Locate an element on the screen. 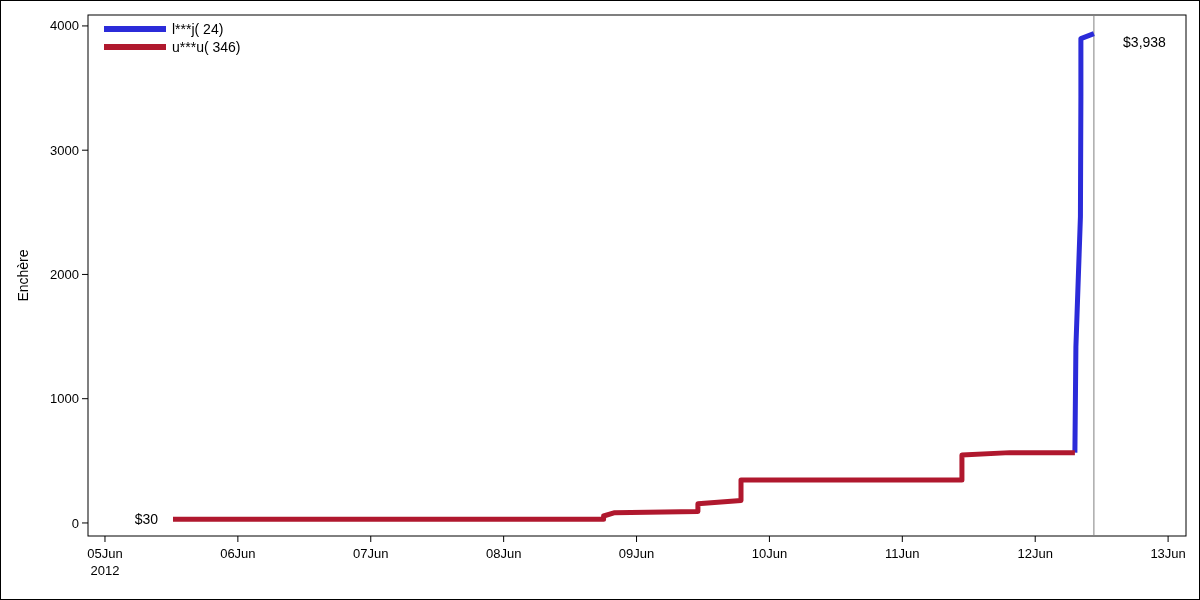 The height and width of the screenshot is (600, 1200). x-tick-label: 05Jun 2012 is located at coordinates (105, 562).